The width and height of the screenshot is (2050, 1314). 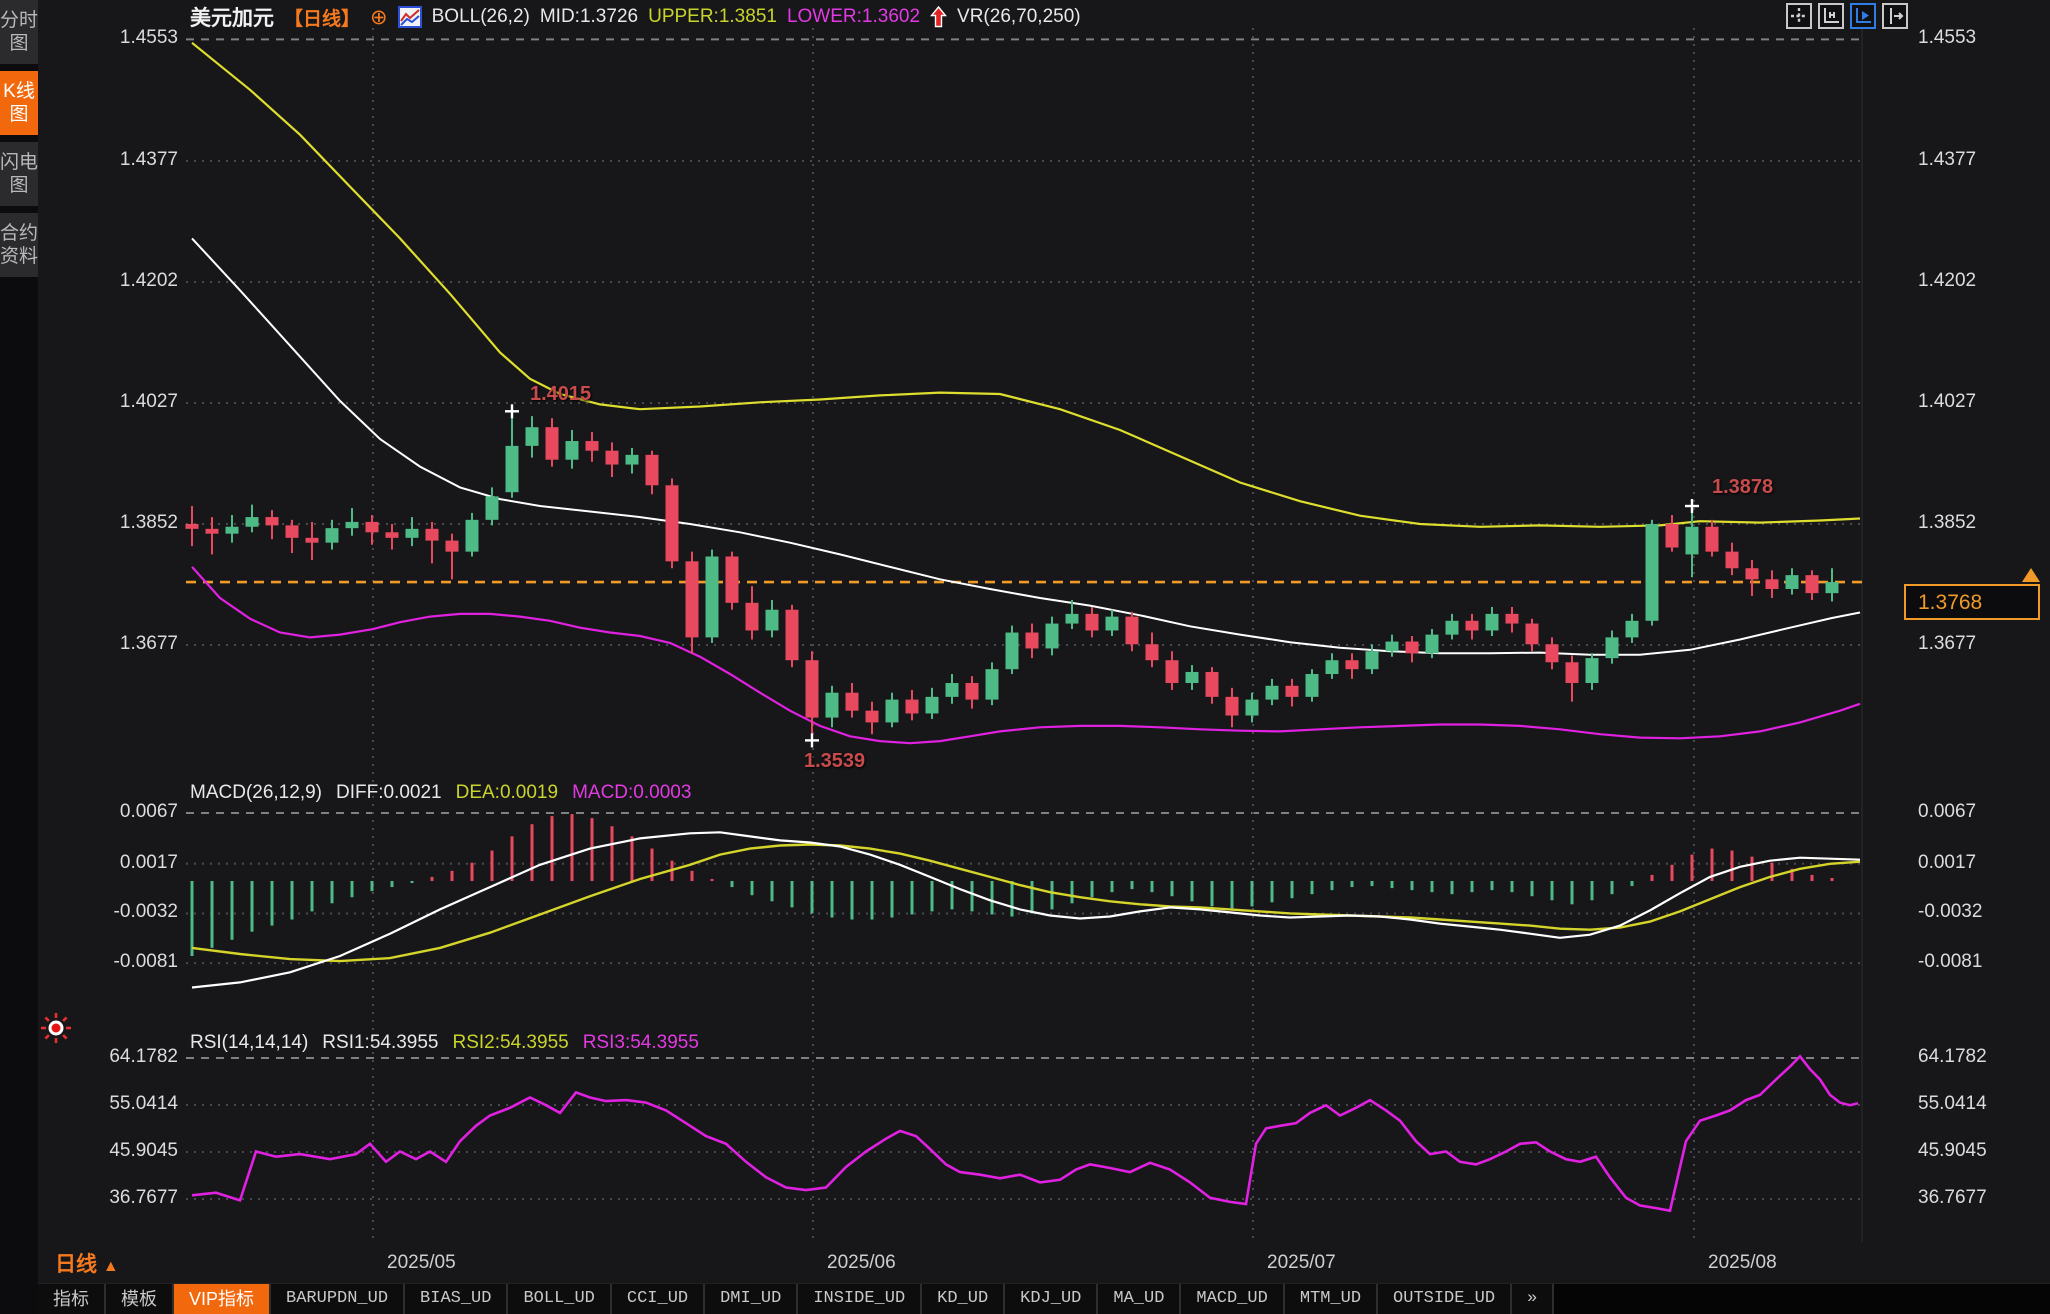 I want to click on symbol-name: 美元加元, so click(x=232, y=18).